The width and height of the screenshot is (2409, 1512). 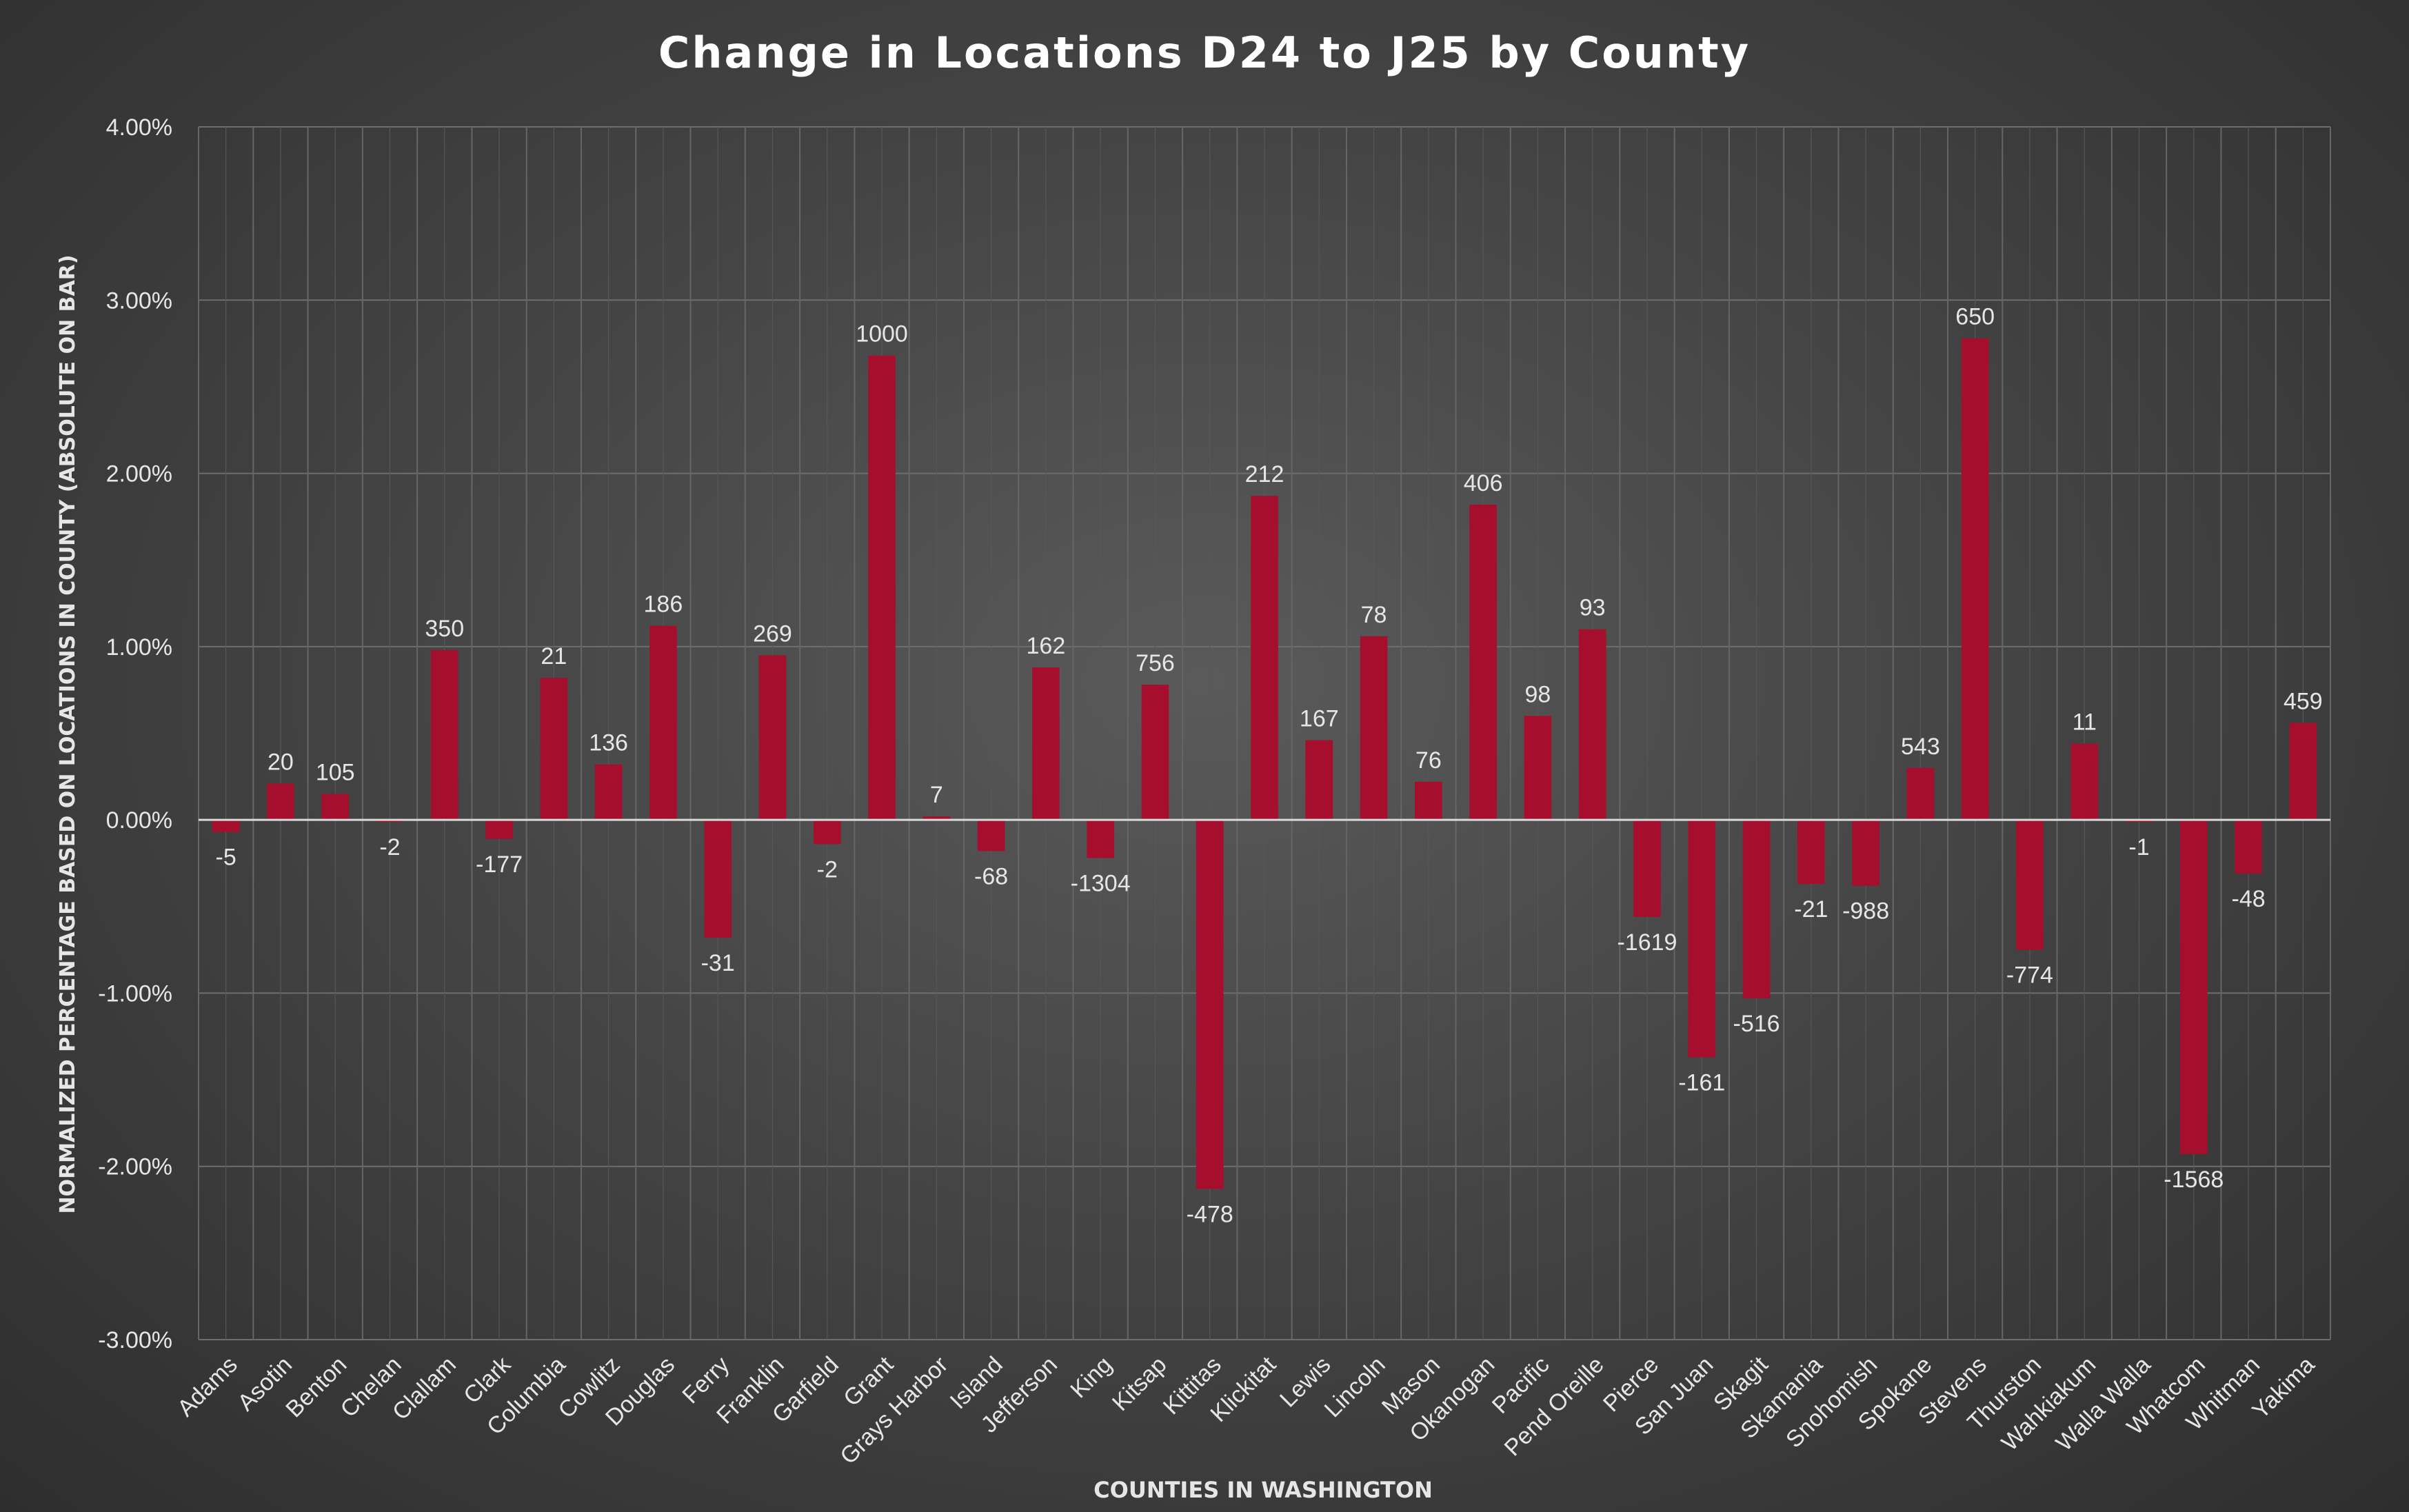 What do you see at coordinates (1920, 747) in the screenshot?
I see `data-label: 543` at bounding box center [1920, 747].